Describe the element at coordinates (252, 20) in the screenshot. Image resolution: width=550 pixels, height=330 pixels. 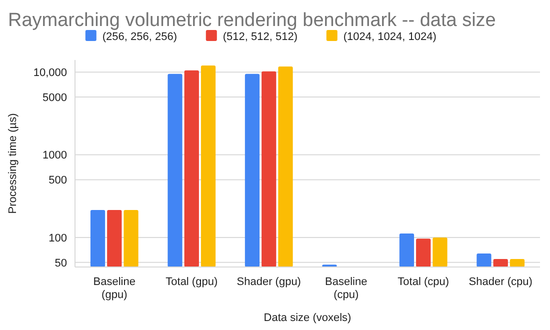
I see `chart-title: Raymarching volumetric rendering benchmark -- data size` at that location.